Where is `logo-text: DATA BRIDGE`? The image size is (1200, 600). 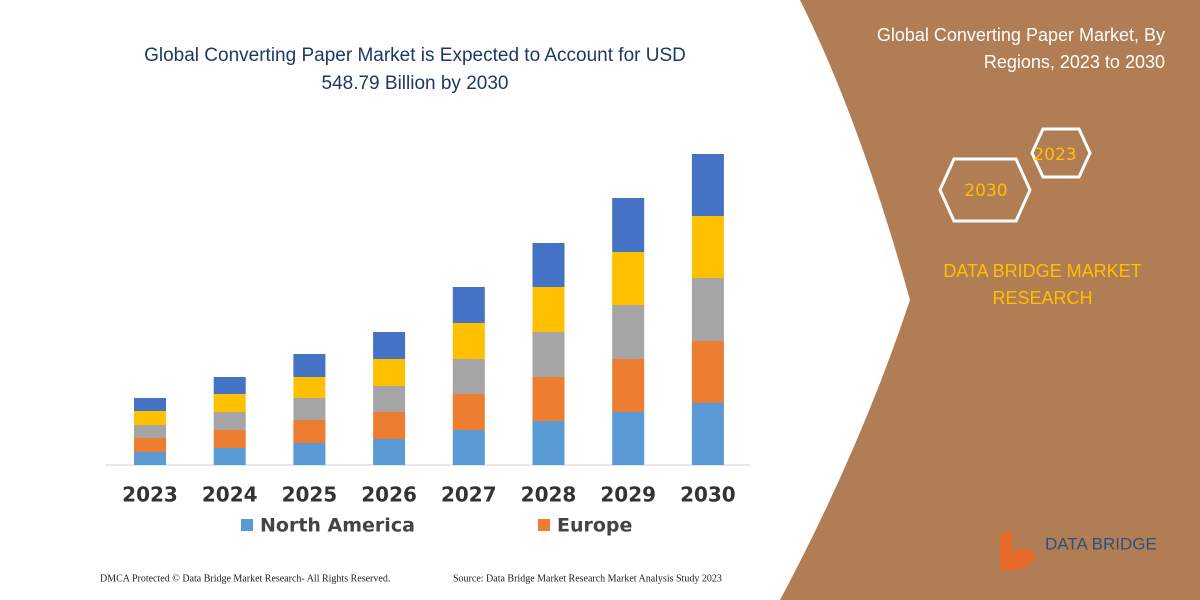 logo-text: DATA BRIDGE is located at coordinates (1101, 543).